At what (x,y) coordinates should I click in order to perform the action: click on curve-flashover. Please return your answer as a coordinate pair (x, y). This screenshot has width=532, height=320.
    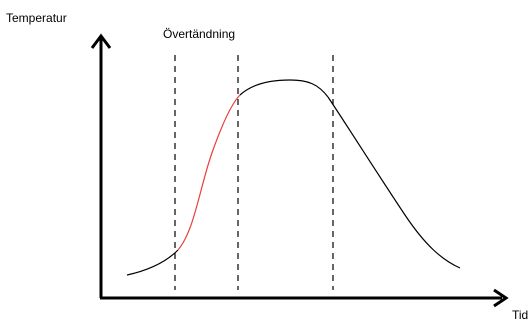
    Looking at the image, I should click on (209, 172).